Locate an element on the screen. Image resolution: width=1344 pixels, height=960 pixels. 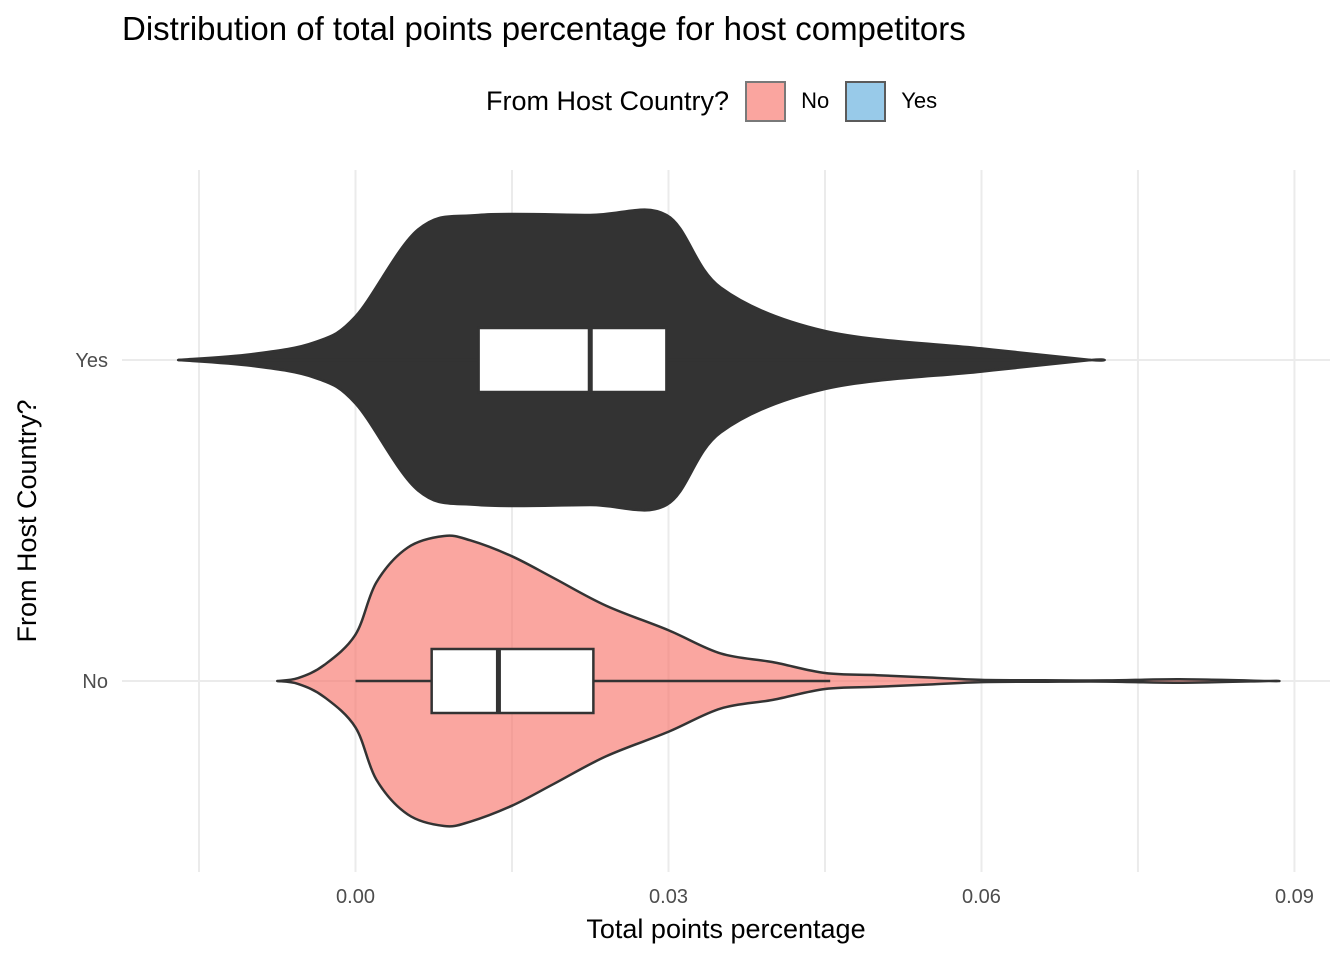
x-axis-title: Total points percentage is located at coordinates (725, 929).